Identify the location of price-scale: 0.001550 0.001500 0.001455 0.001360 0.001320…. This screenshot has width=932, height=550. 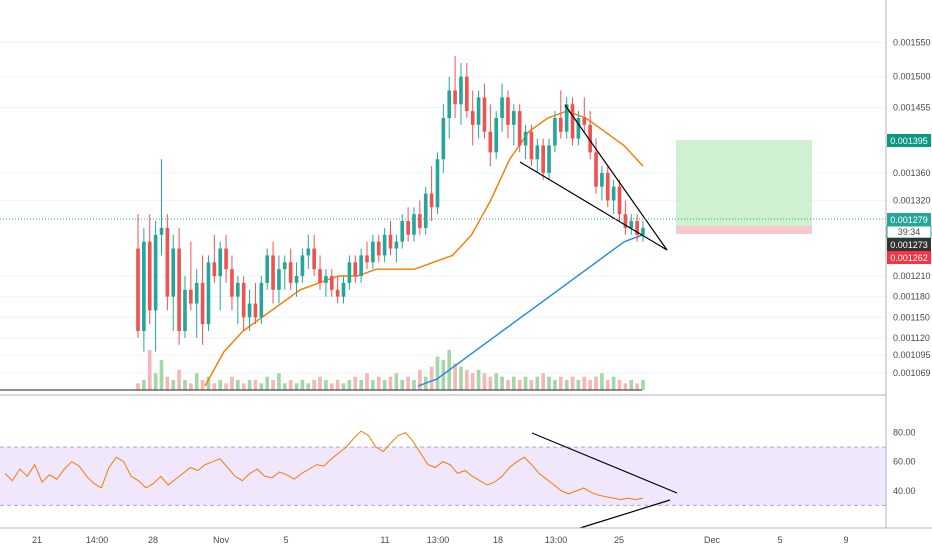
(908, 264).